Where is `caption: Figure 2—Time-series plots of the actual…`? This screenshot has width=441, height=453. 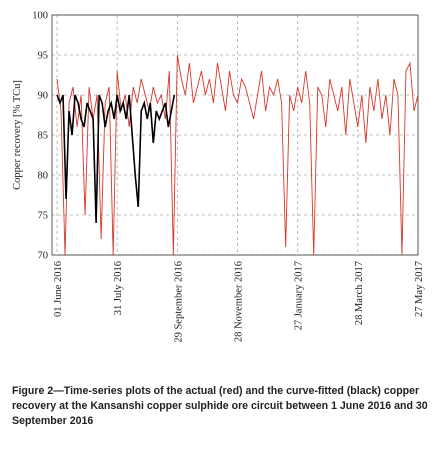 caption: Figure 2—Time-series plots of the actual… is located at coordinates (220, 406).